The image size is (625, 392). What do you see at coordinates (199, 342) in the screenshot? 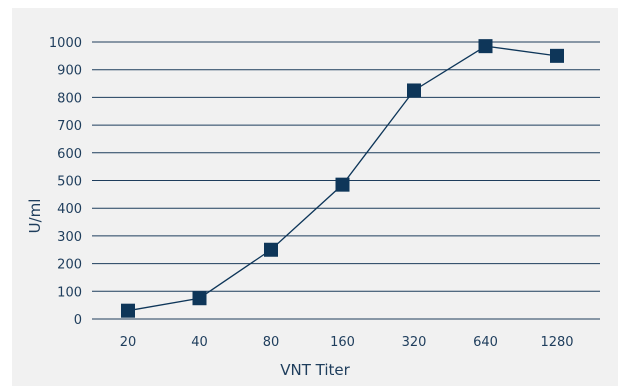
I see `x-tick-label-40: 40` at bounding box center [199, 342].